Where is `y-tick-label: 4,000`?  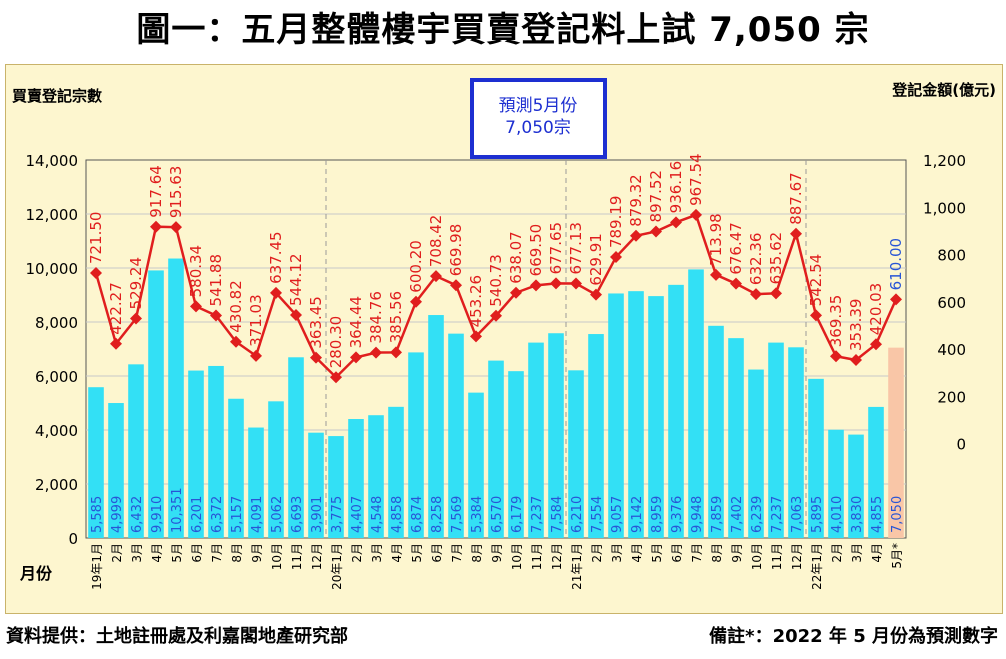
y-tick-label: 4,000 is located at coordinates (56, 431).